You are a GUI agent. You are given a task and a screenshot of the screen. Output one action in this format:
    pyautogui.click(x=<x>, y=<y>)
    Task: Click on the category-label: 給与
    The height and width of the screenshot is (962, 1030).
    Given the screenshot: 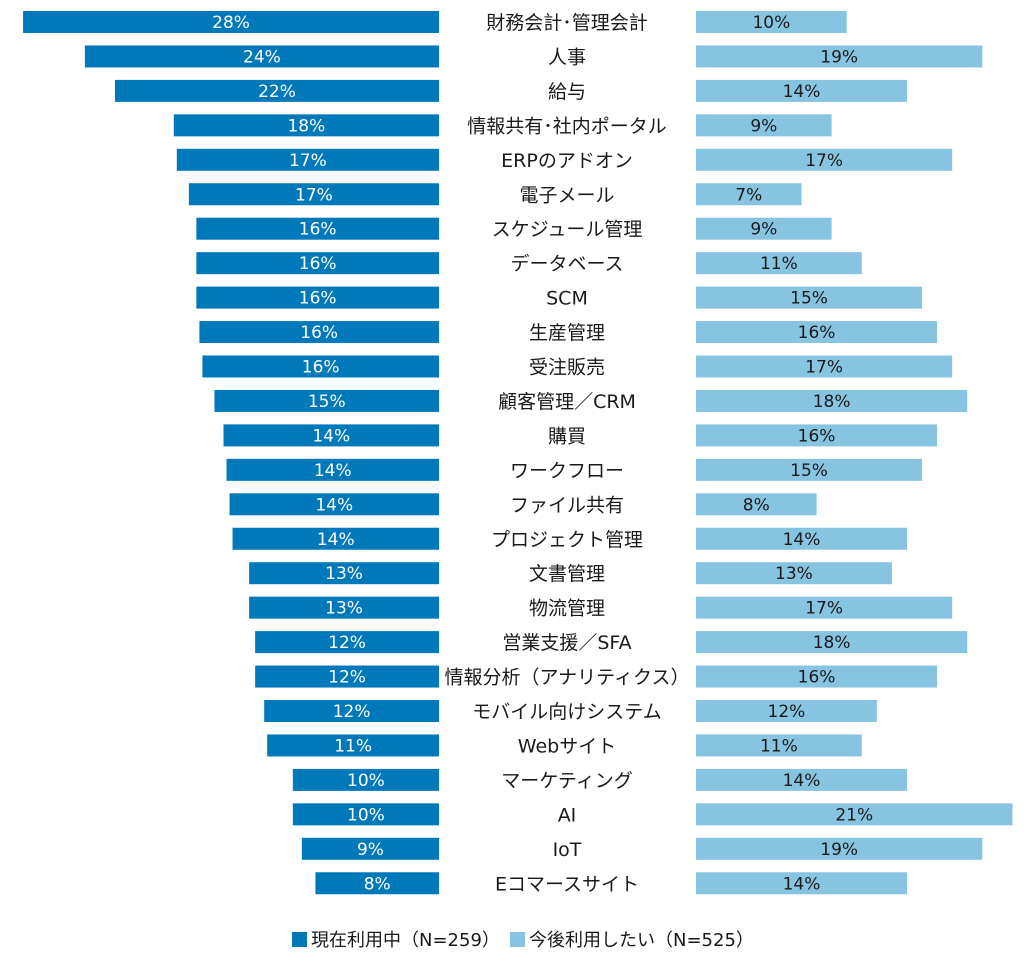 What is the action you would take?
    pyautogui.click(x=567, y=92)
    